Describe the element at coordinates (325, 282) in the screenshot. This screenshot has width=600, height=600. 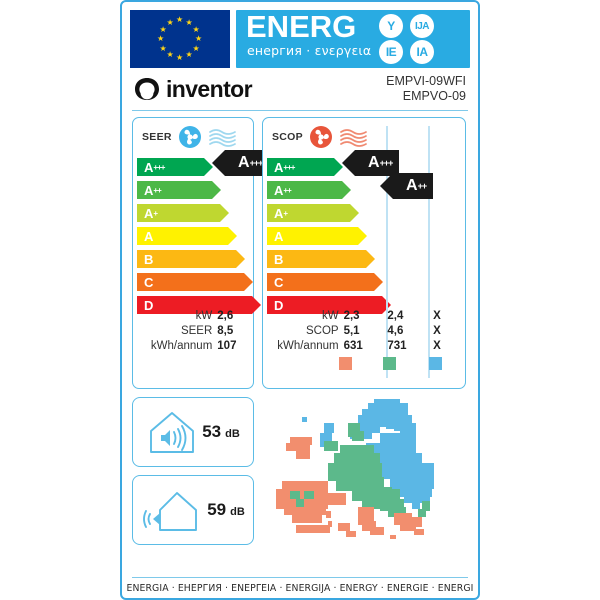
I see `scale-arrow-c: C` at that location.